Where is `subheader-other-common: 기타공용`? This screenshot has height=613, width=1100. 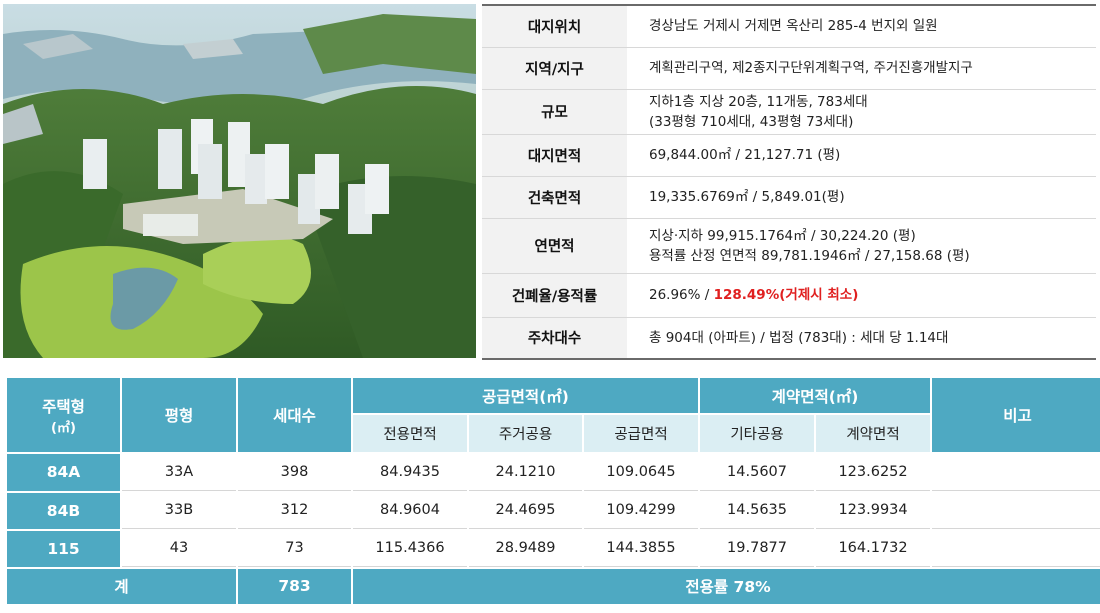 subheader-other-common: 기타공용 is located at coordinates (757, 434).